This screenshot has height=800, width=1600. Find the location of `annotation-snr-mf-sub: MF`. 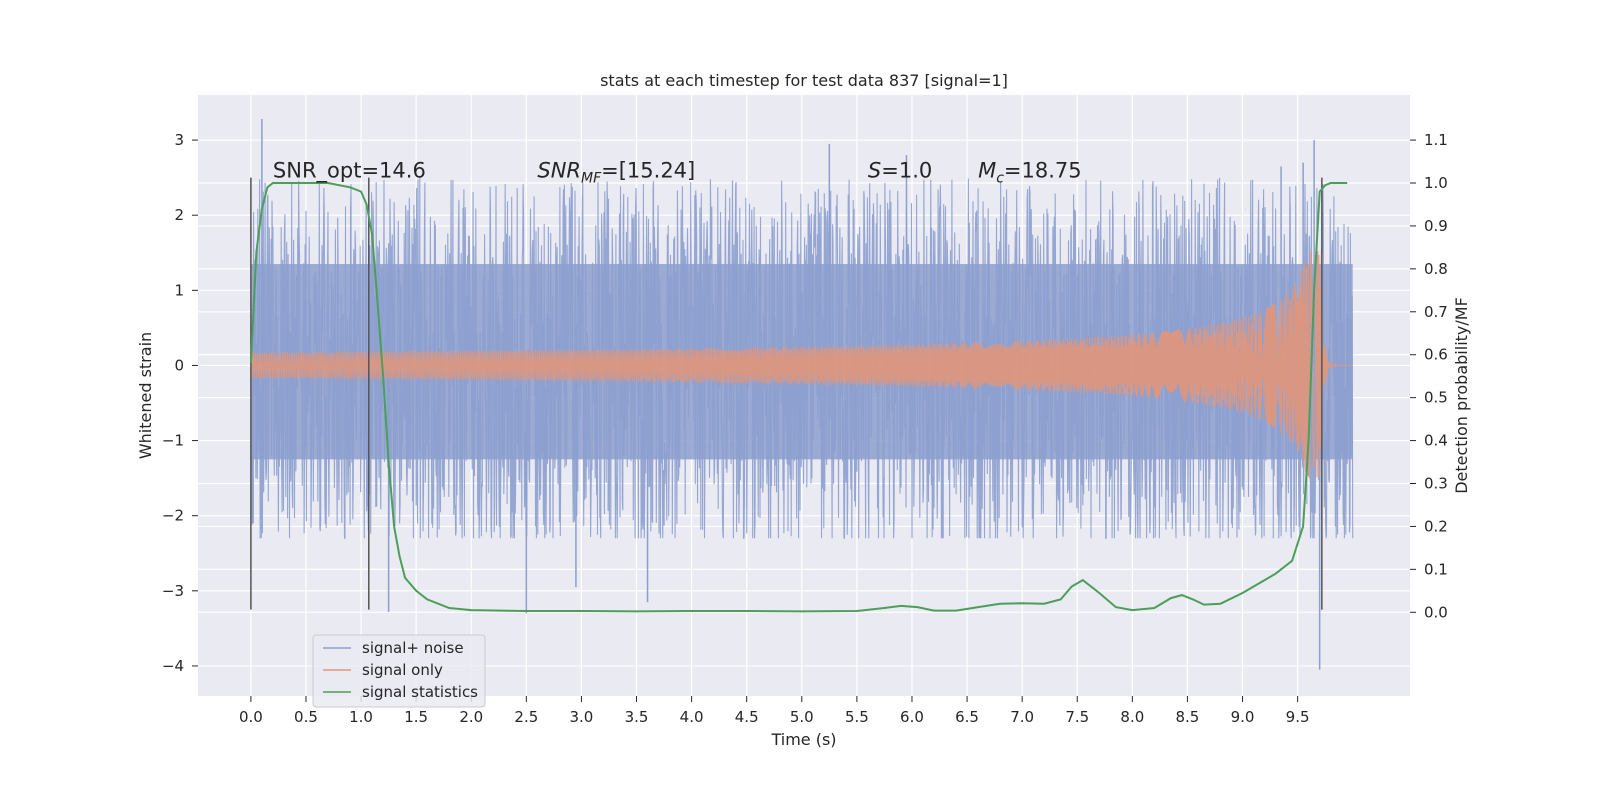

annotation-snr-mf-sub: MF is located at coordinates (591, 179).